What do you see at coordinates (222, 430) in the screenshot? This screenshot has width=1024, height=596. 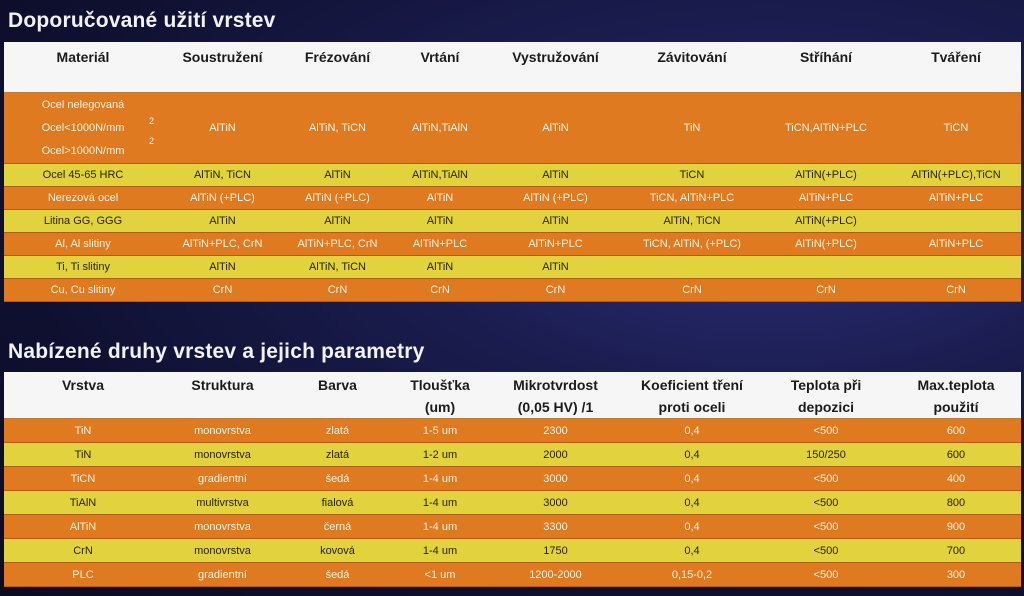 I see `table-cell: monovrstva` at bounding box center [222, 430].